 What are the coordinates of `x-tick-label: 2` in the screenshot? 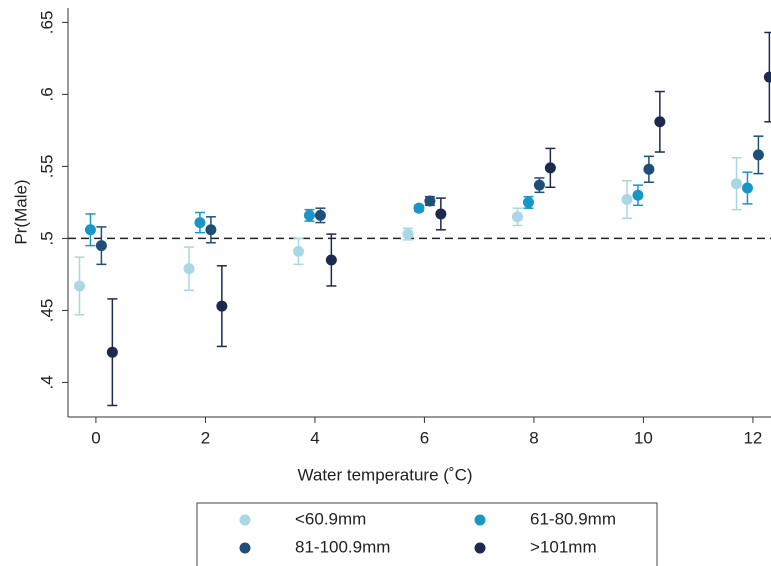 It's located at (205, 437).